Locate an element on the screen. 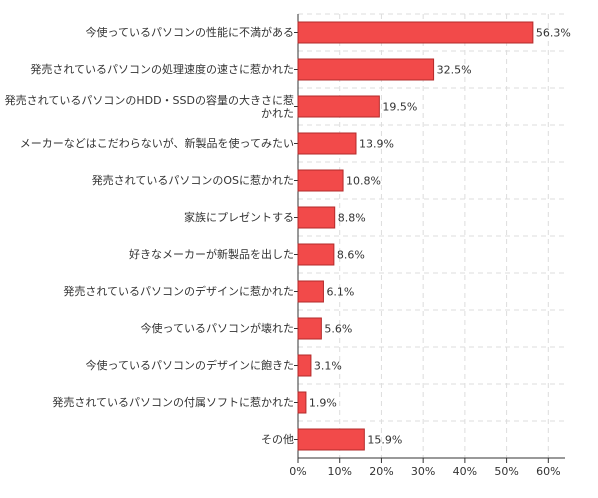 Image resolution: width=598 pixels, height=498 pixels. y-tick-label: 家族にプレゼントする is located at coordinates (239, 217).